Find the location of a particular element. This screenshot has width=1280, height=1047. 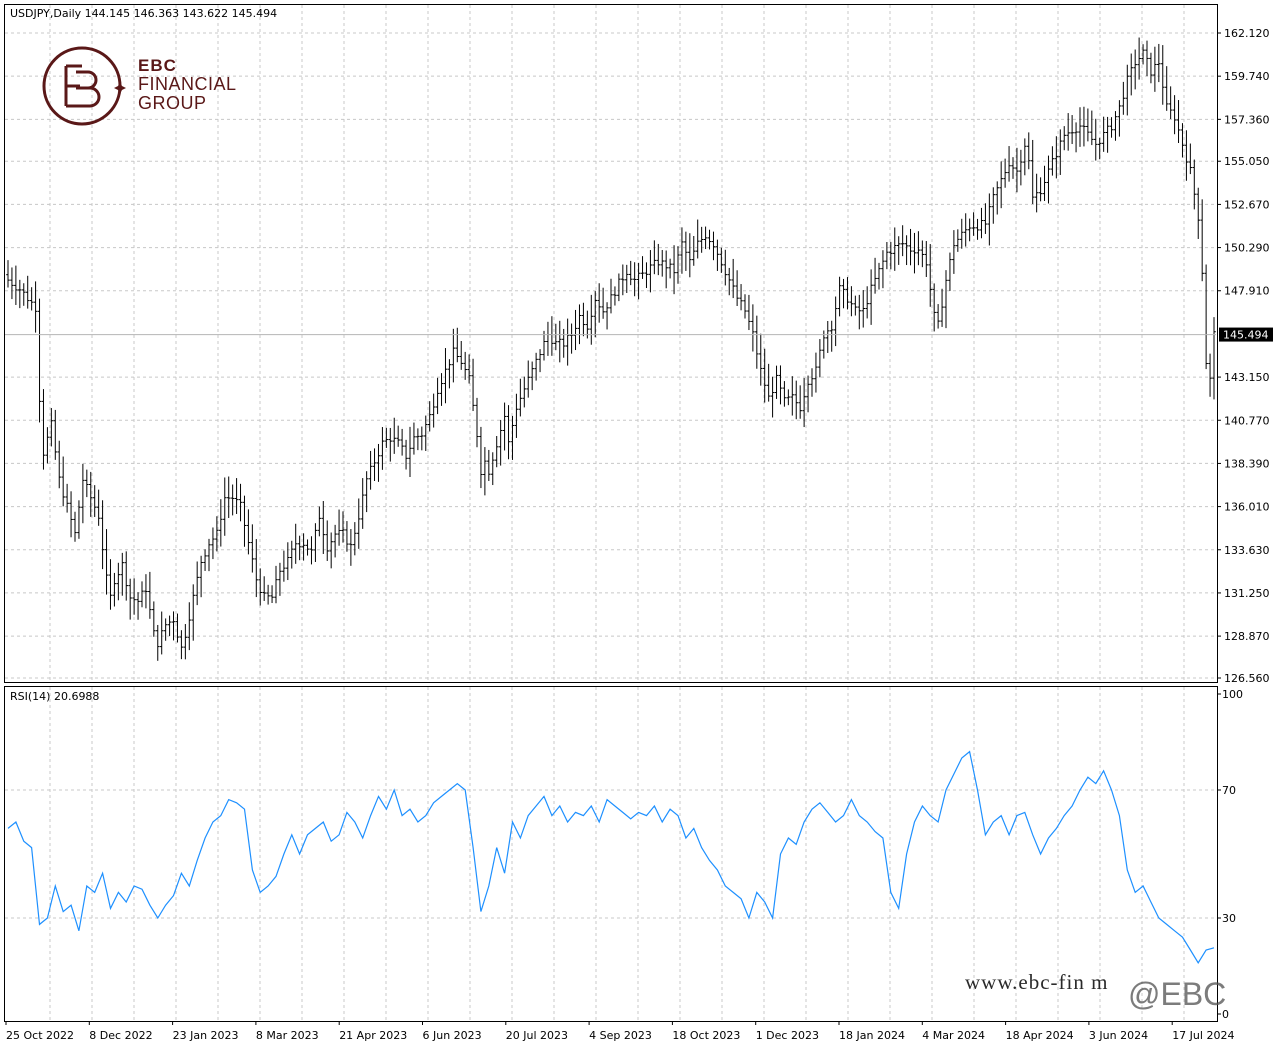

time-axis-label: 18 Oct 2023 is located at coordinates (706, 1035).